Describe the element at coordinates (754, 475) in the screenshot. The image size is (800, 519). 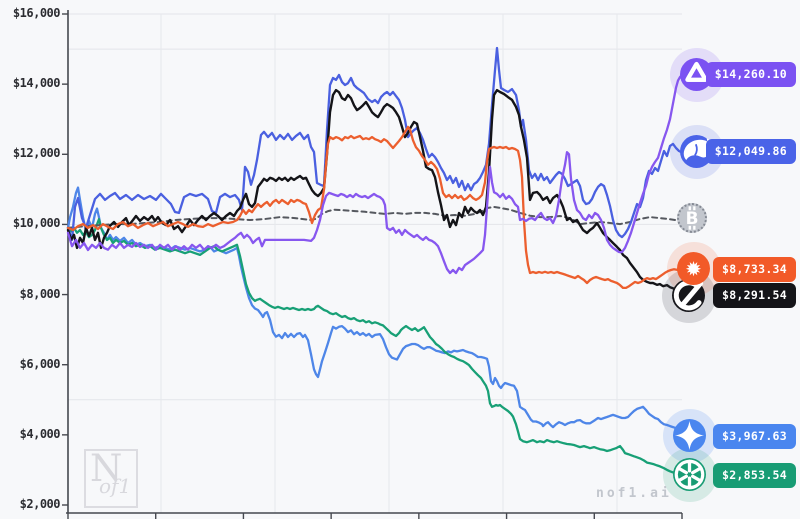
I see `openai-value-badge: $2,853.54` at that location.